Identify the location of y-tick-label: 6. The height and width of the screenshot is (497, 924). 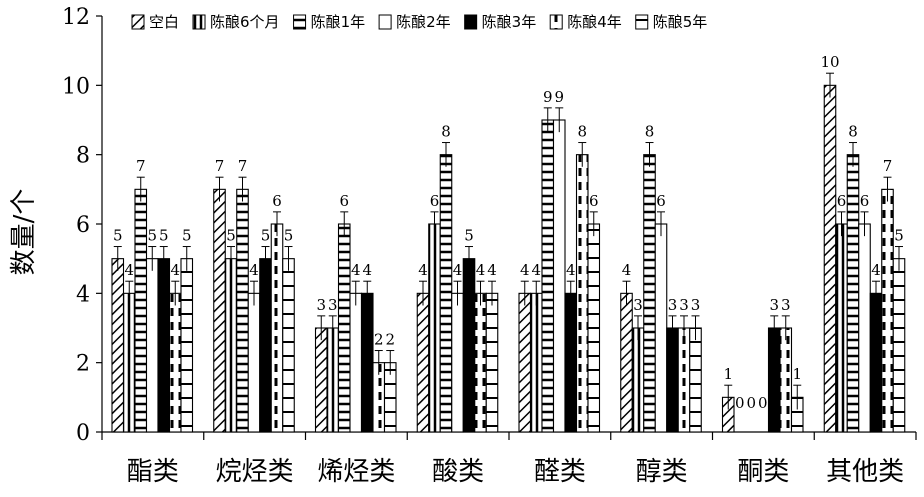
(83, 225).